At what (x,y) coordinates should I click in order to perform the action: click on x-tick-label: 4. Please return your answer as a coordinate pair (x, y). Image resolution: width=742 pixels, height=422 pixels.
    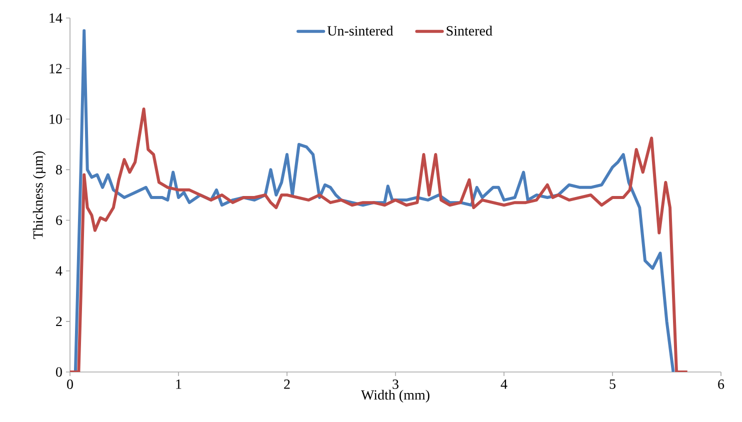
    Looking at the image, I should click on (504, 384).